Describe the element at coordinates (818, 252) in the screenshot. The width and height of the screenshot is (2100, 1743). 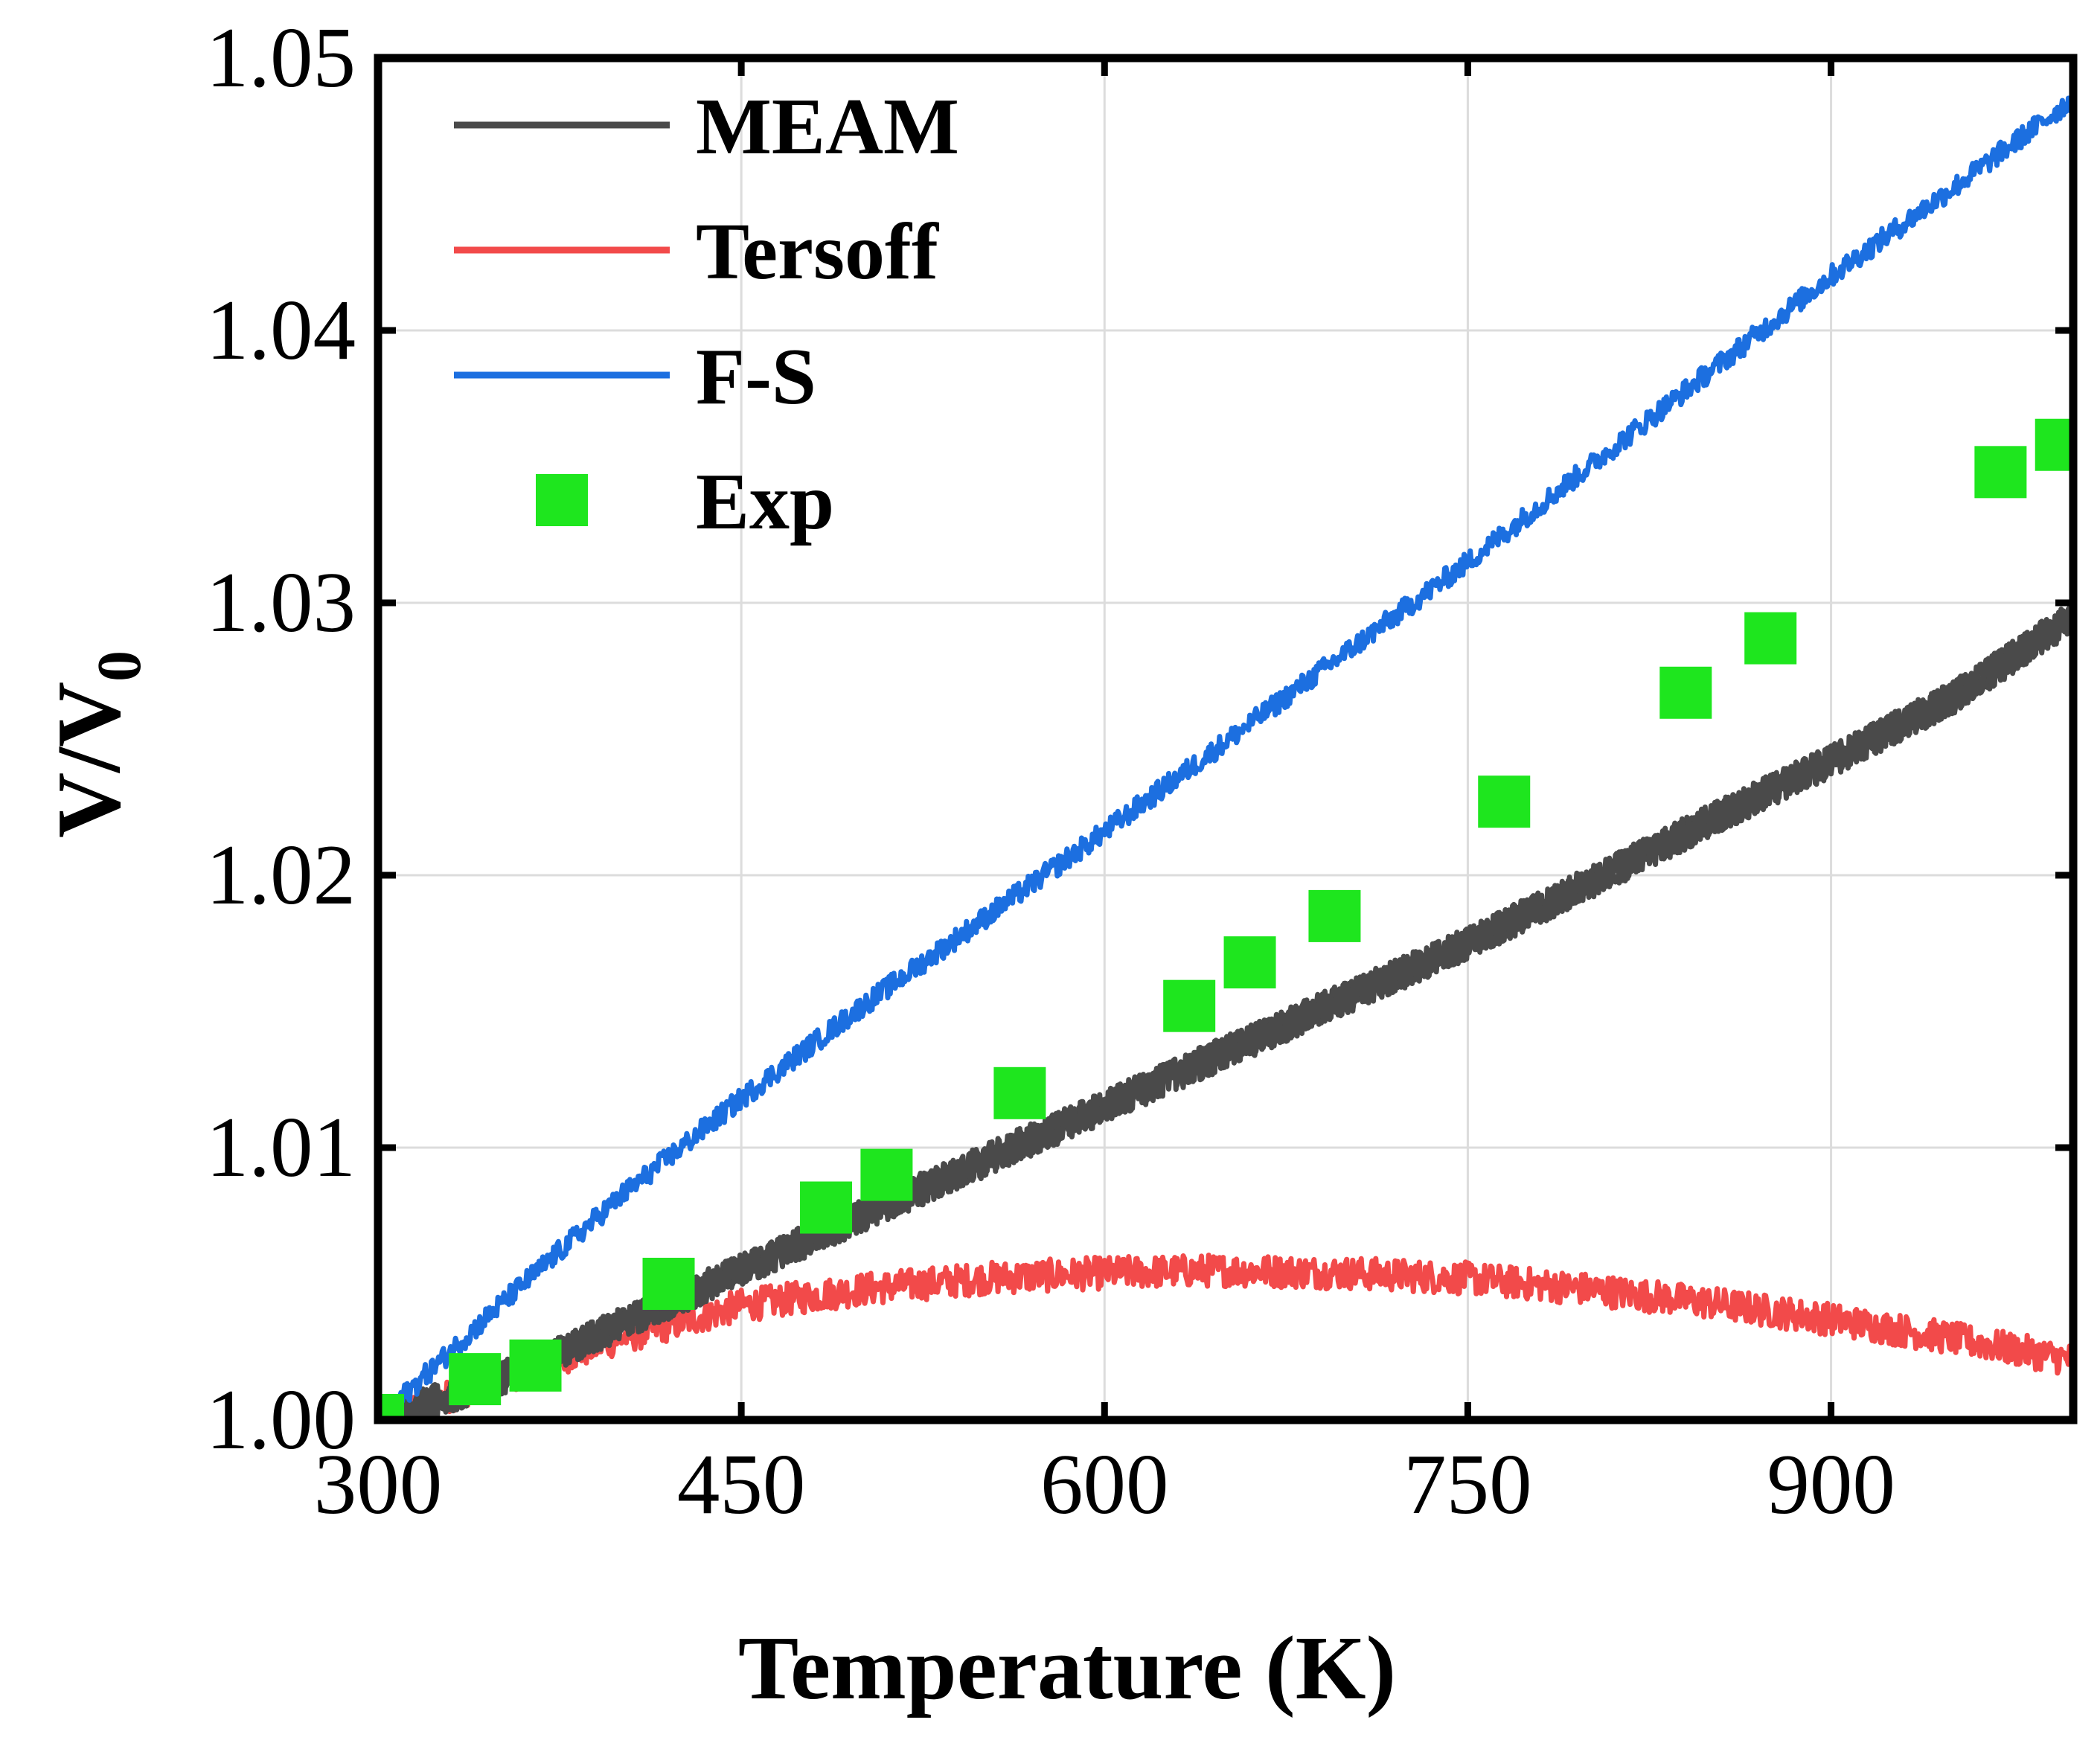
I see `legend-label: Tersoff` at that location.